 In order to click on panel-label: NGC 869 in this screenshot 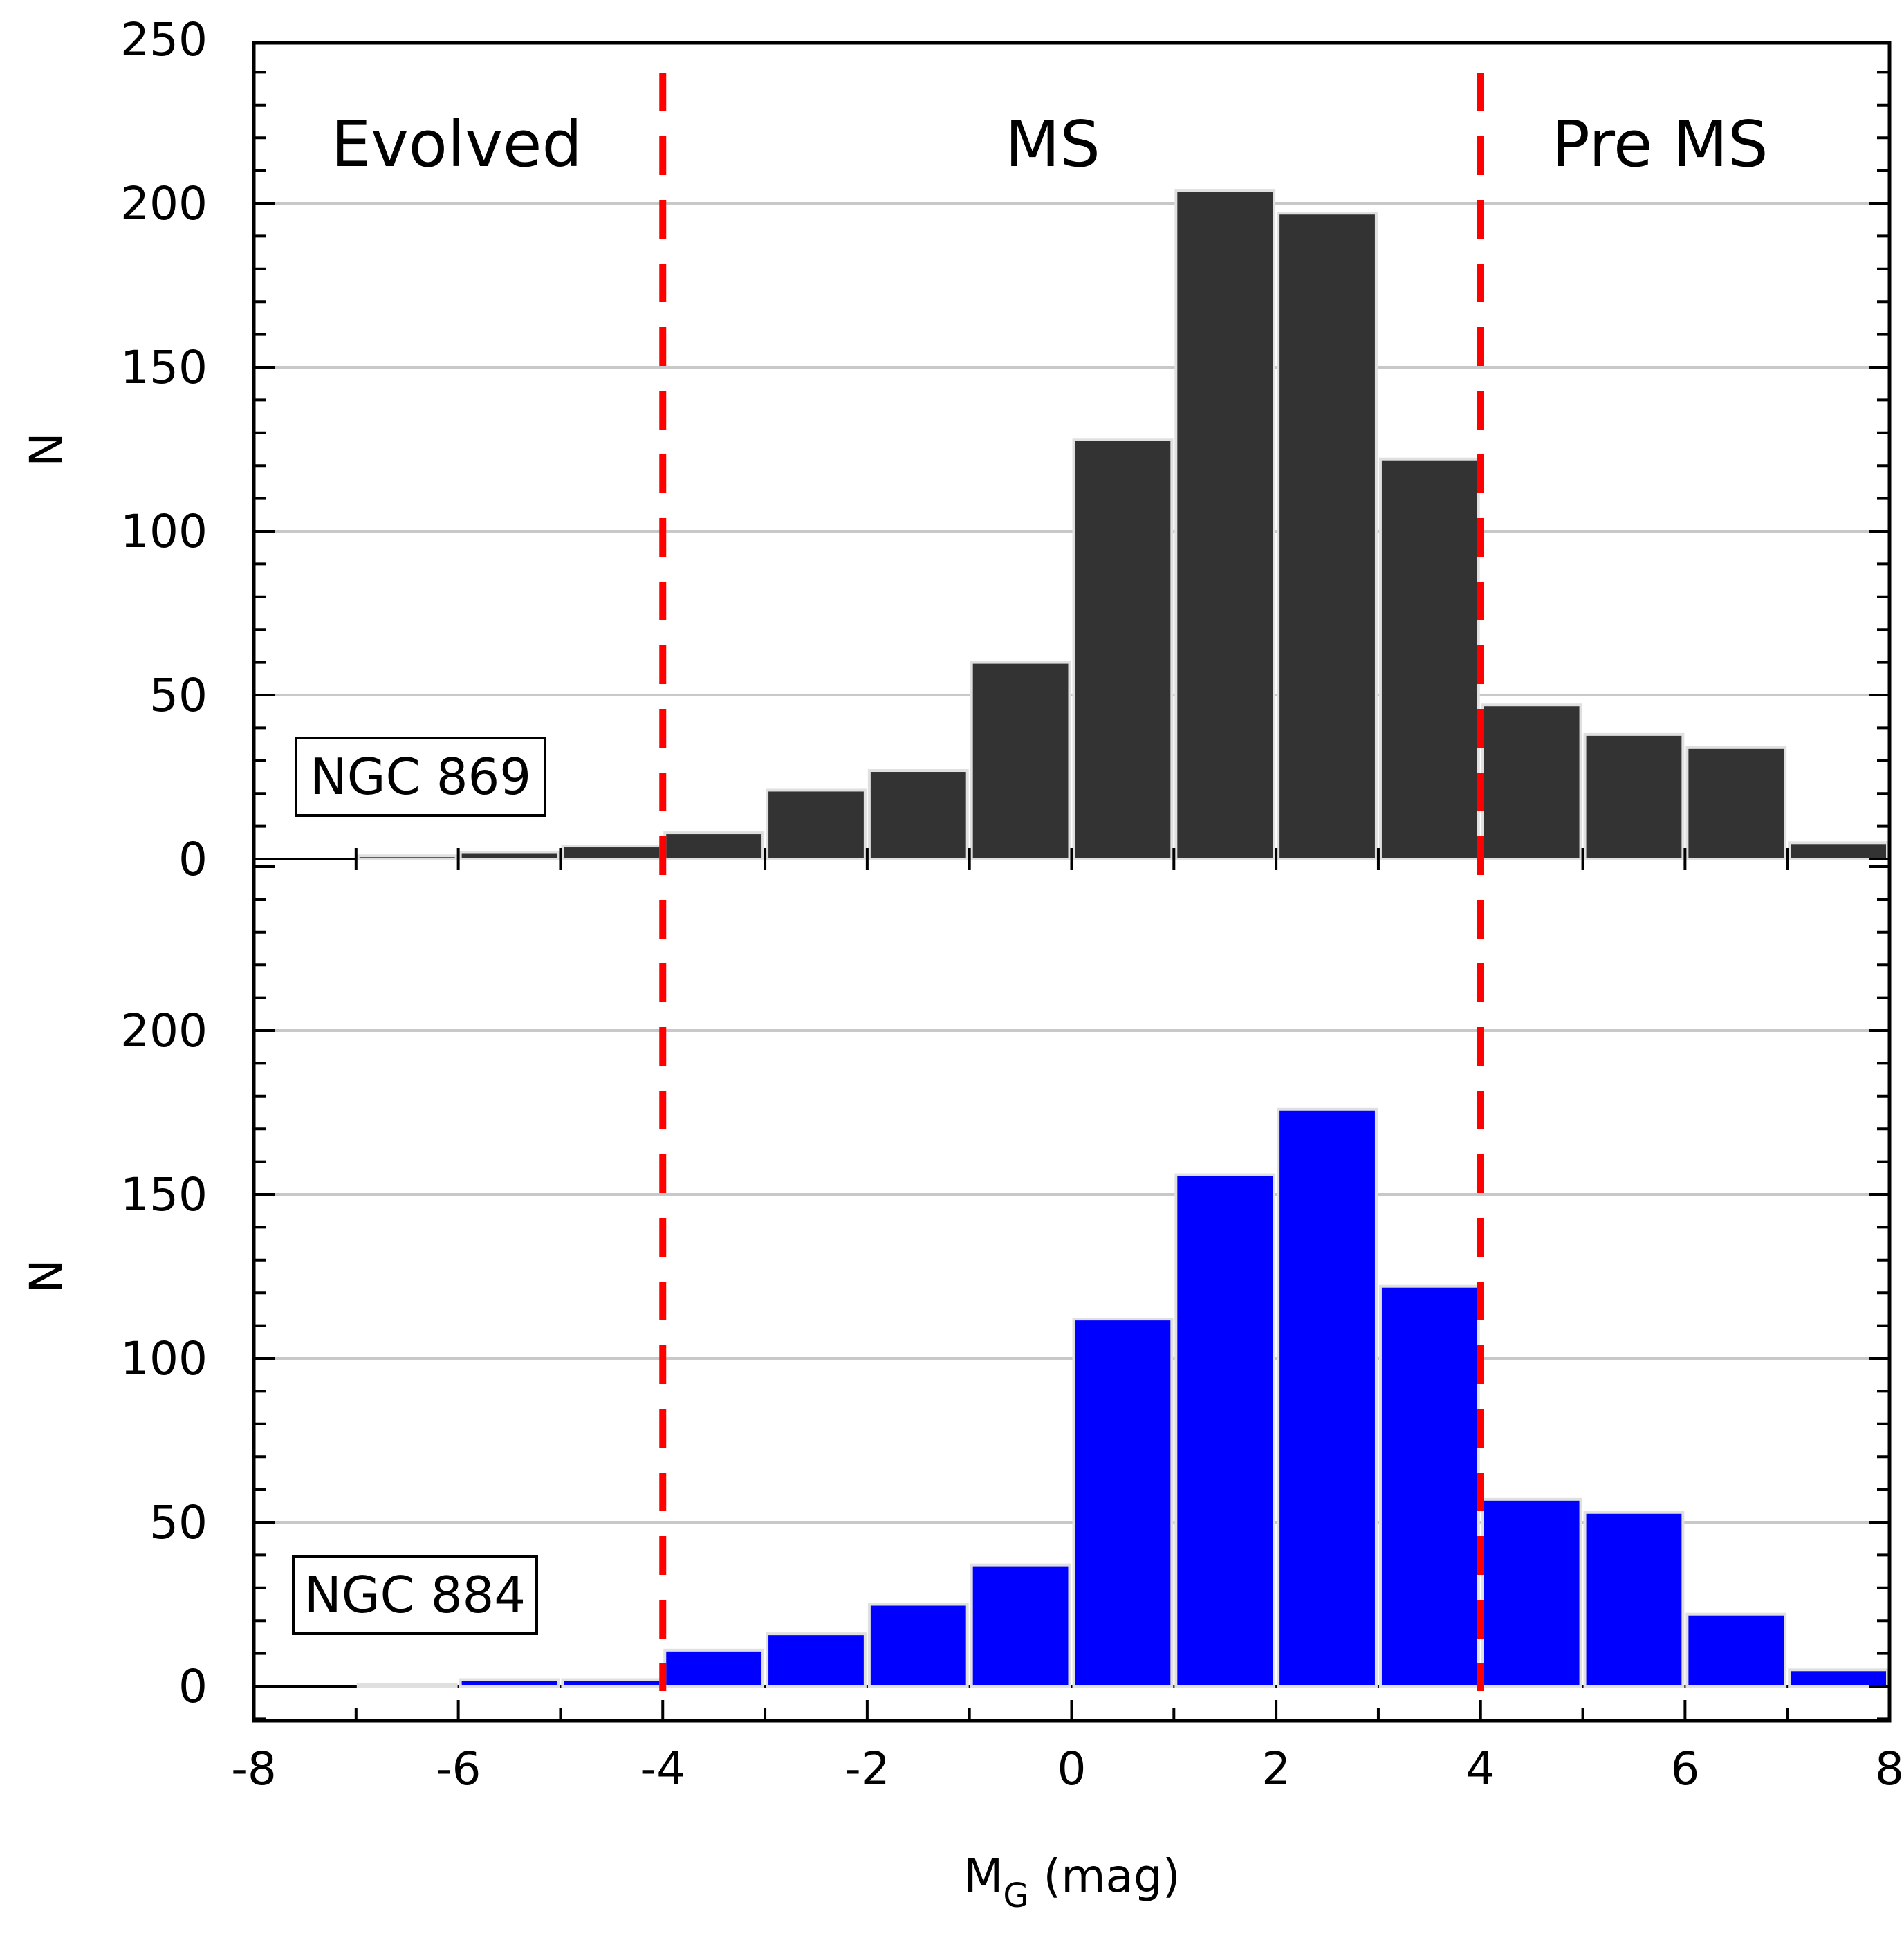, I will do `click(420, 777)`.